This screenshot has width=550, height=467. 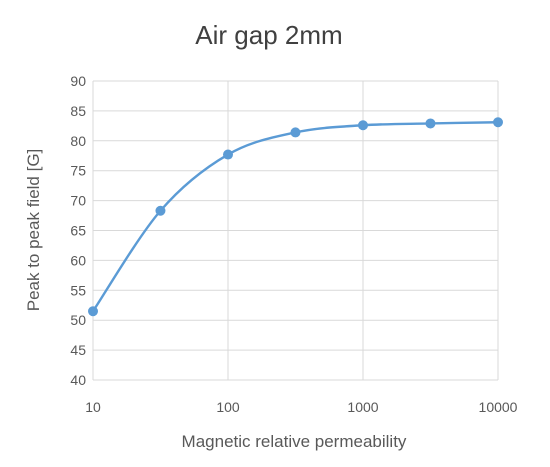 I want to click on y-tick-label: 50, so click(x=78, y=320).